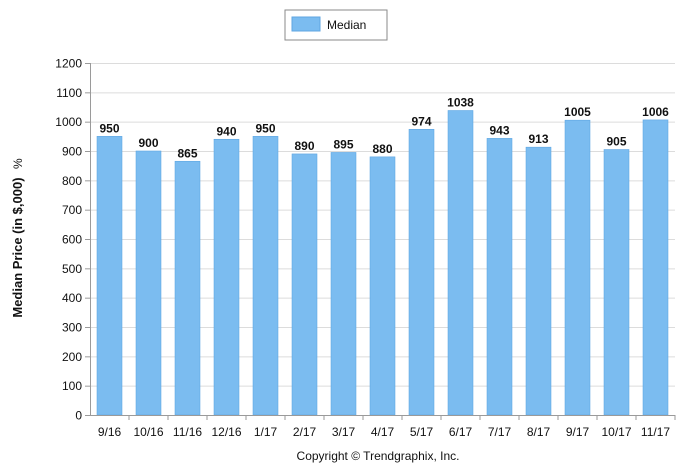 The image size is (690, 470). What do you see at coordinates (68, 122) in the screenshot?
I see `y-tick-label: 1000` at bounding box center [68, 122].